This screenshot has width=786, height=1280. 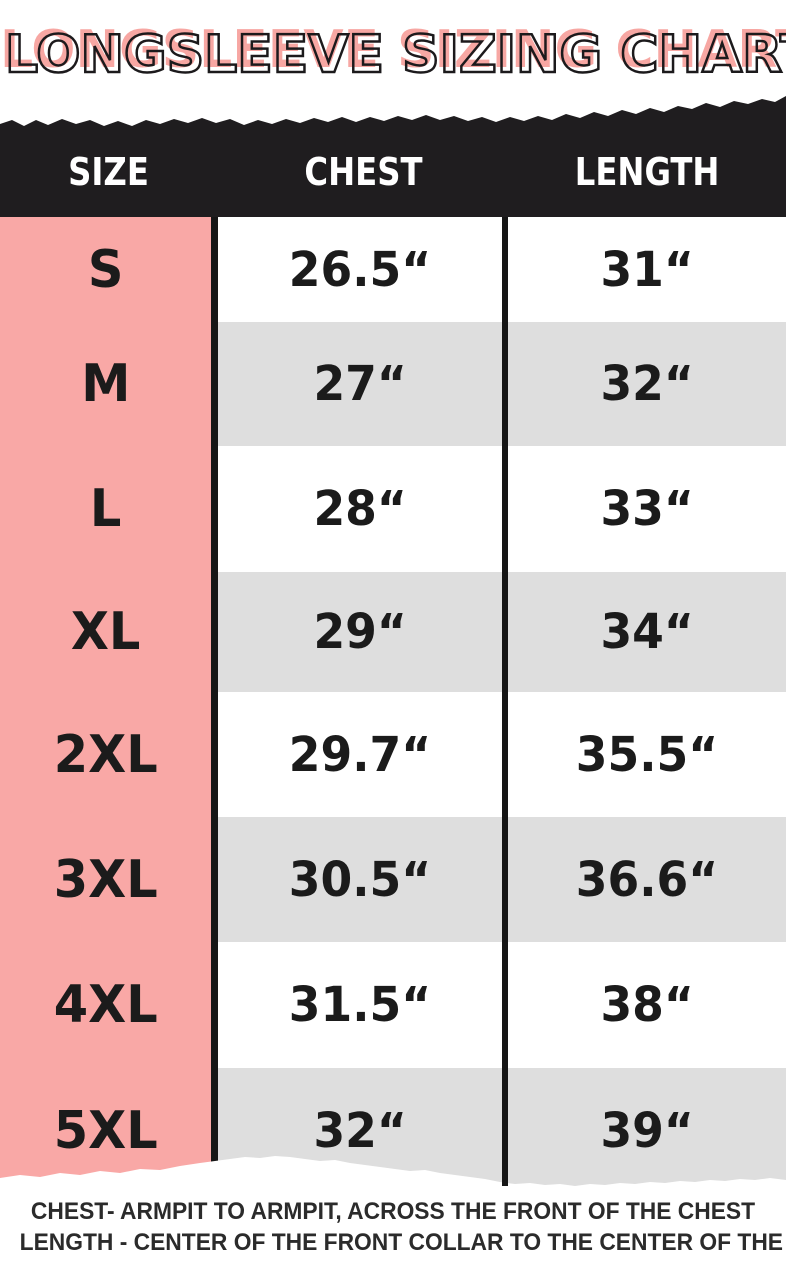 I want to click on table-row-m: M 27“ 32“, so click(x=393, y=384).